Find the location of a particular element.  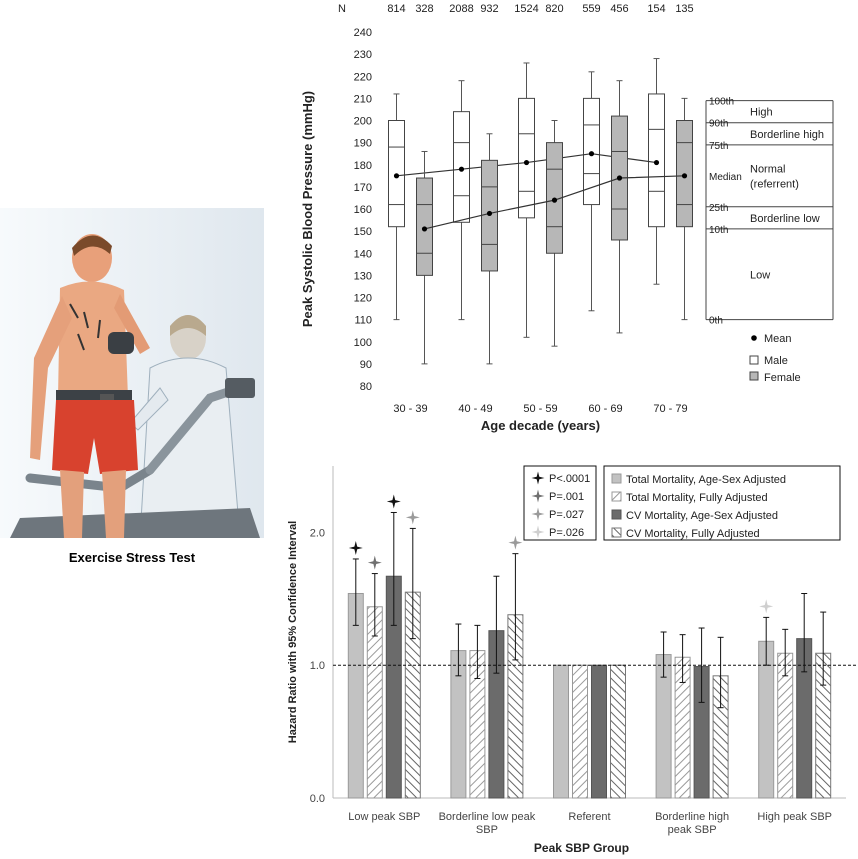

n-value: 135 is located at coordinates (684, 9).